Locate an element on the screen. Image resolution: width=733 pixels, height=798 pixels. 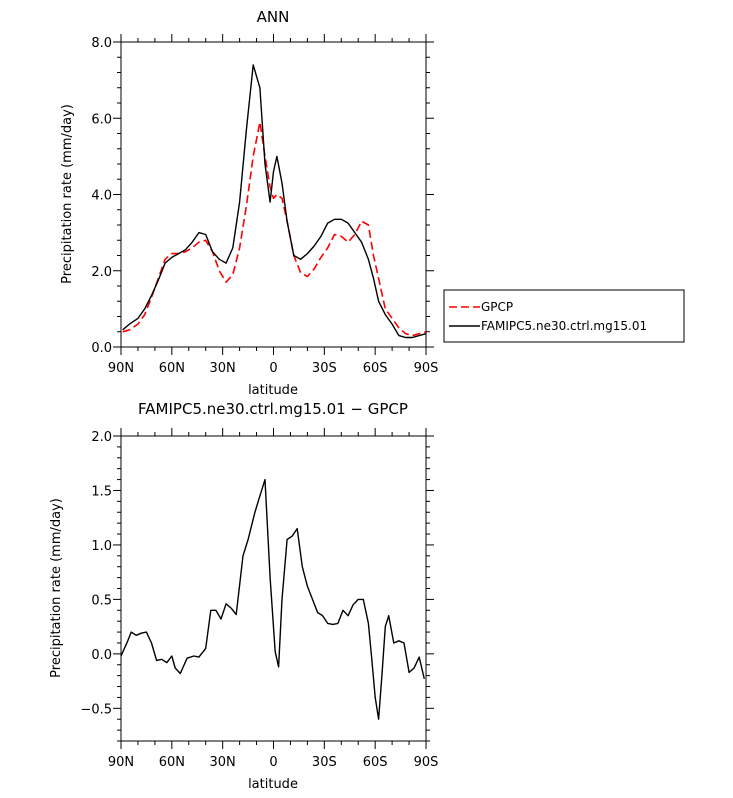
panel2-title: FAMIPC5.ne30.ctrl.mg15.01 − GPCP is located at coordinates (273, 409).